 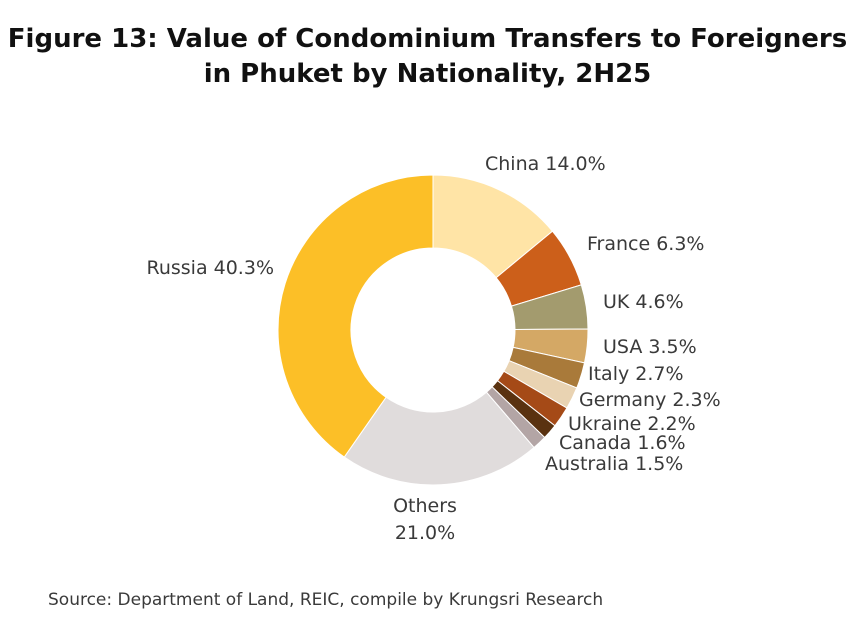 What do you see at coordinates (427, 74) in the screenshot?
I see `chart-title-line-2: in Phuket by Nationality, 2H25` at bounding box center [427, 74].